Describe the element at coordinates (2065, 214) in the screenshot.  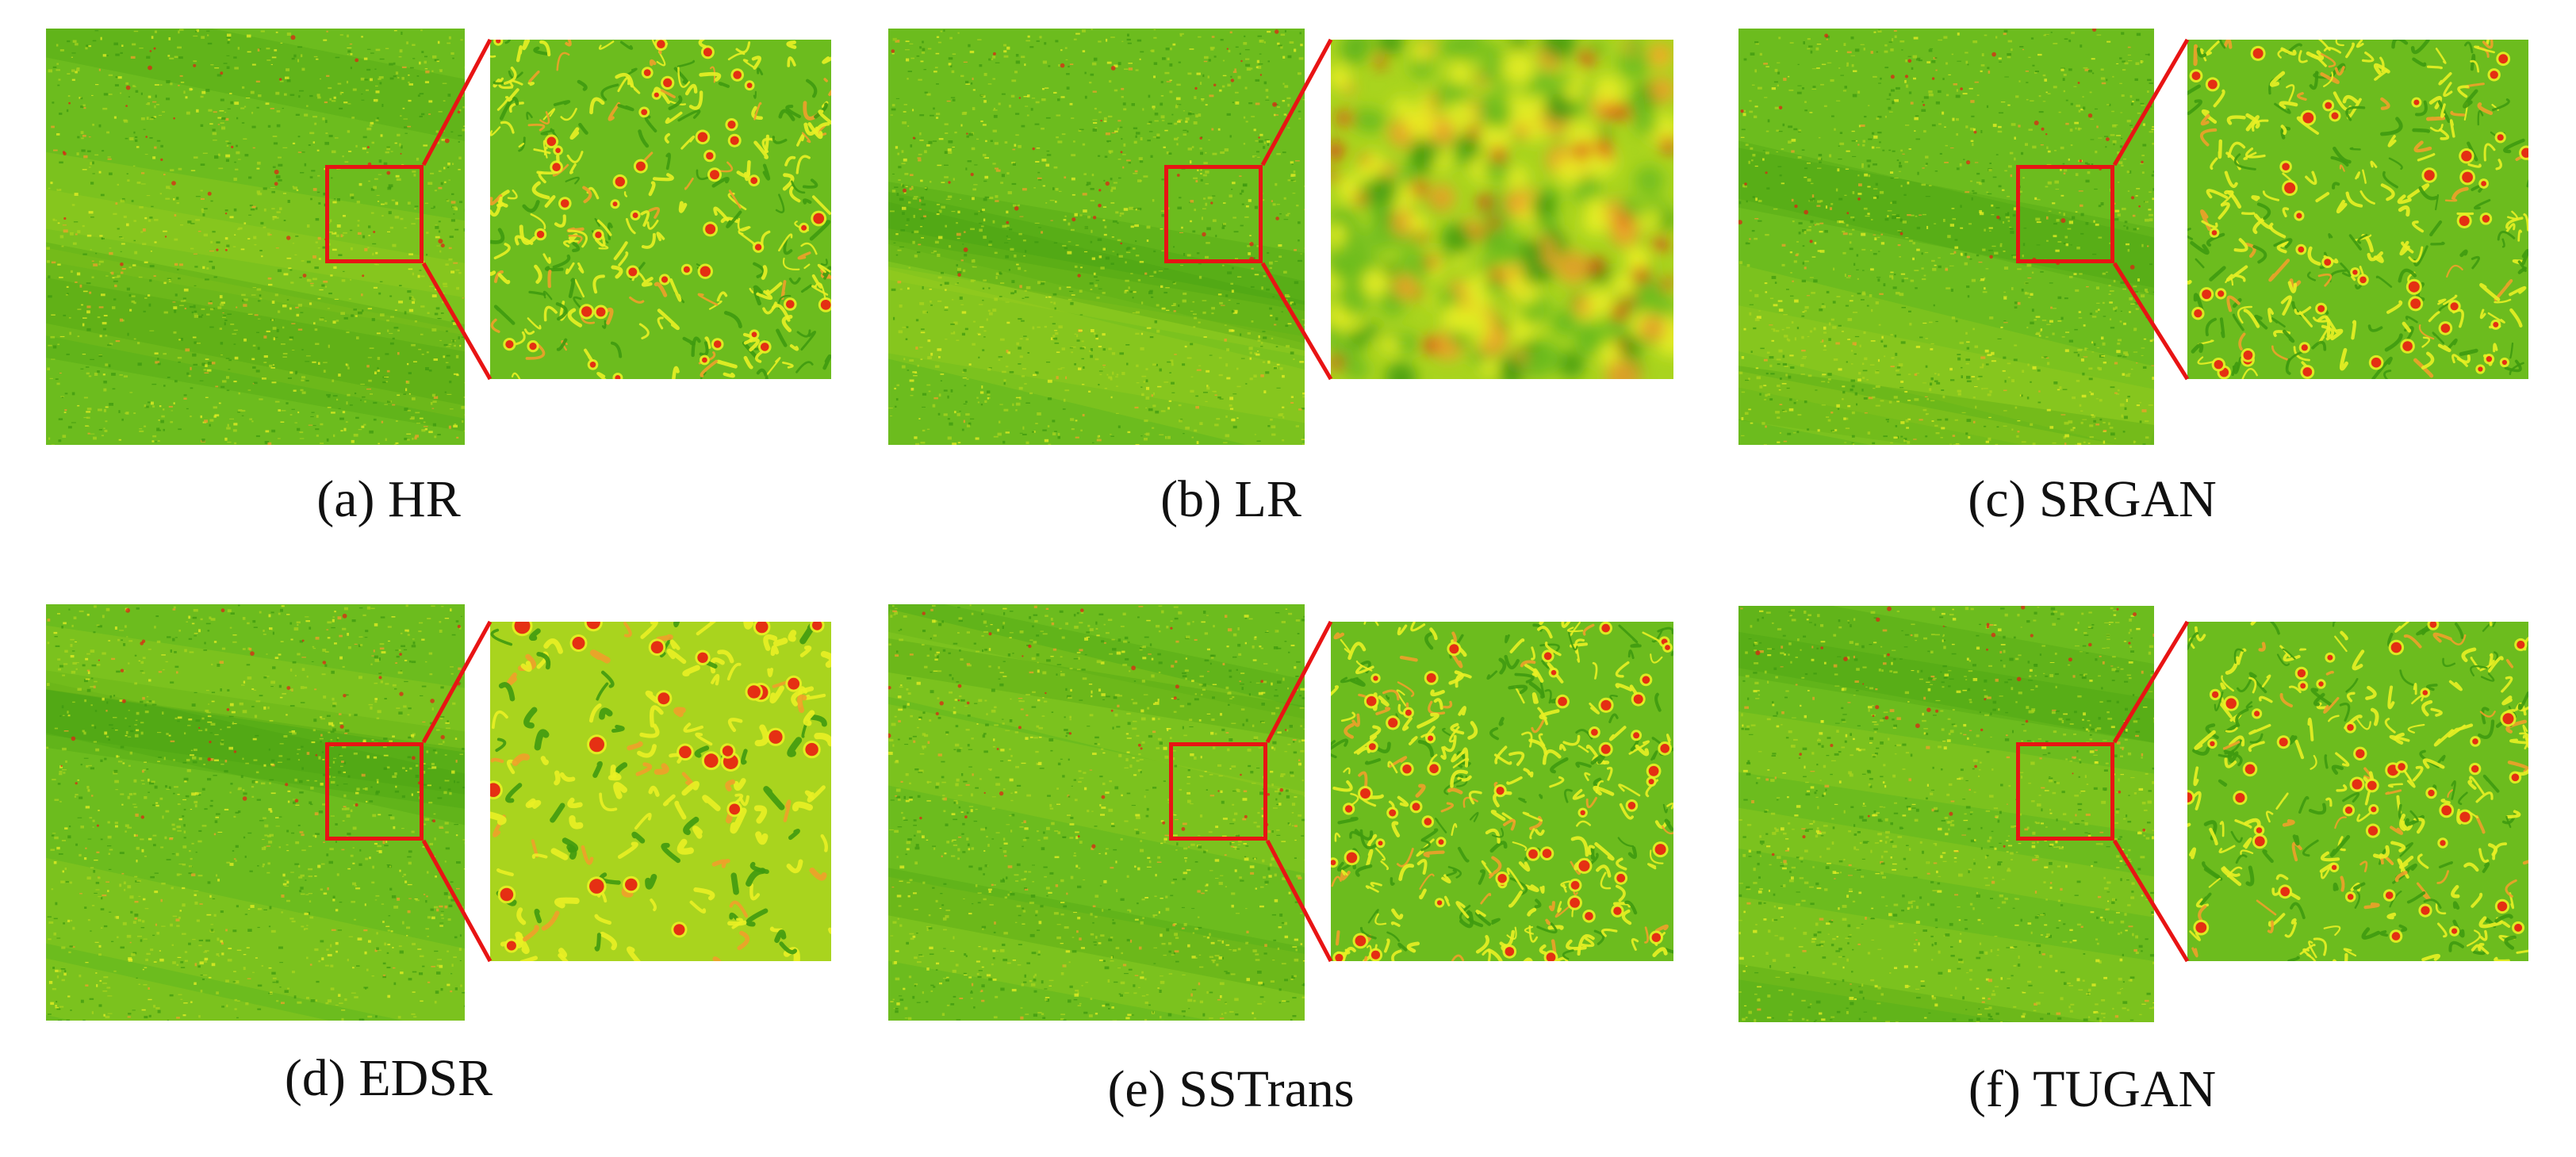
I see `highlight-box-c` at that location.